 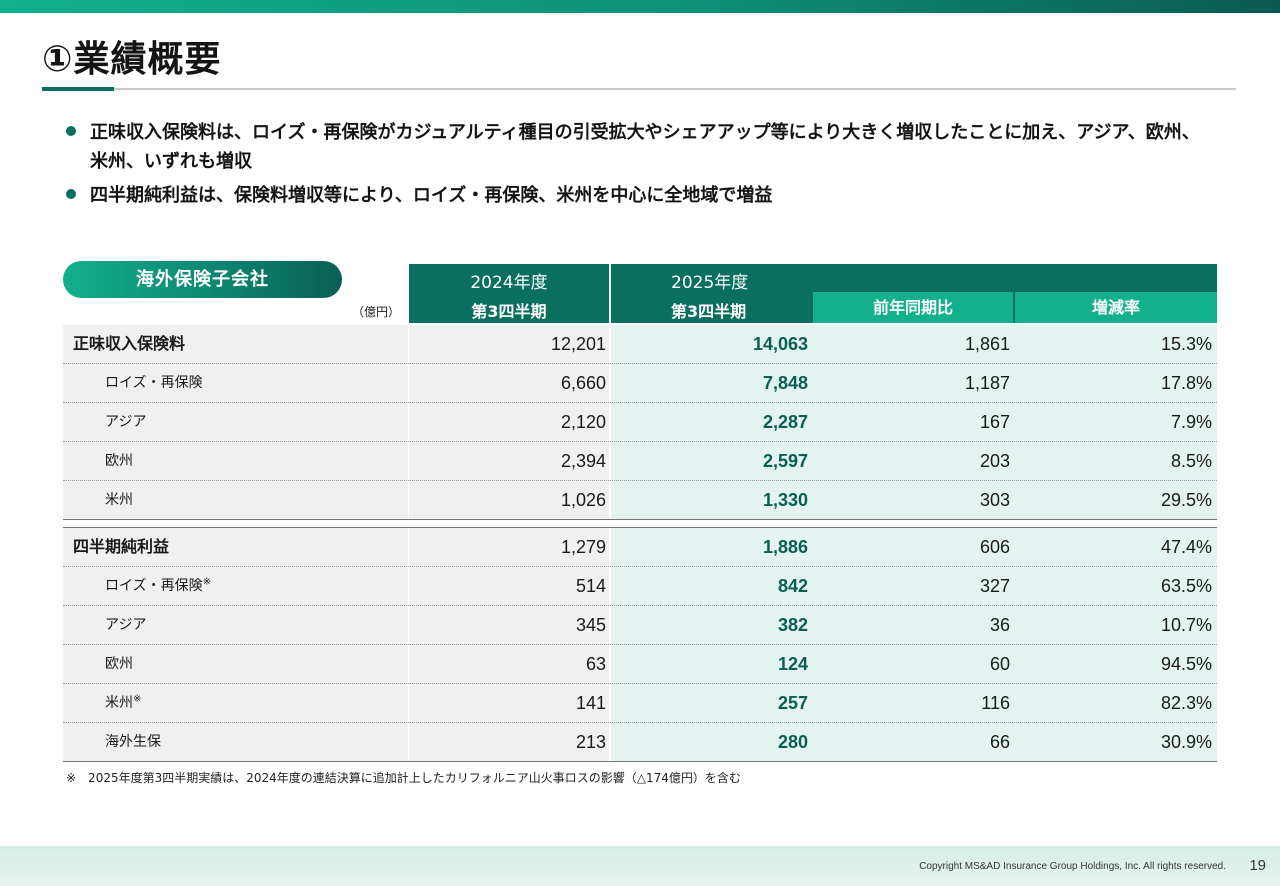 What do you see at coordinates (995, 703) in the screenshot?
I see `value-yoy: 116` at bounding box center [995, 703].